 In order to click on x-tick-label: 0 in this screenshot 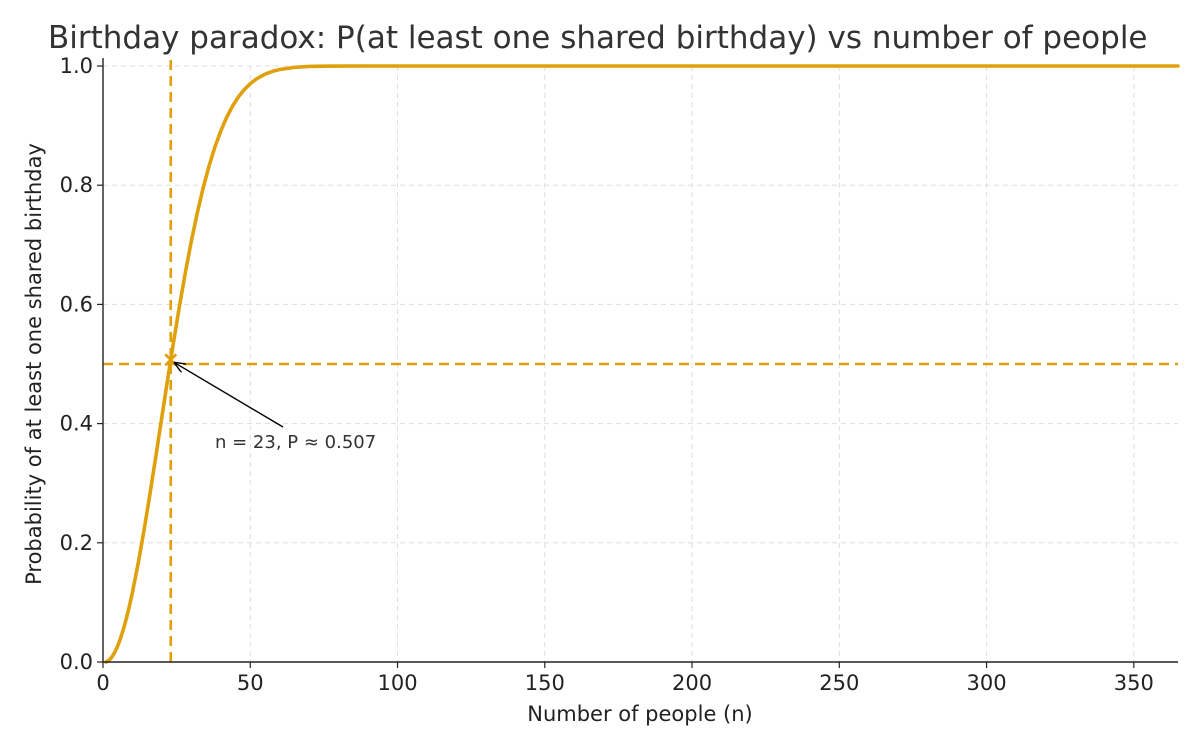, I will do `click(102, 683)`.